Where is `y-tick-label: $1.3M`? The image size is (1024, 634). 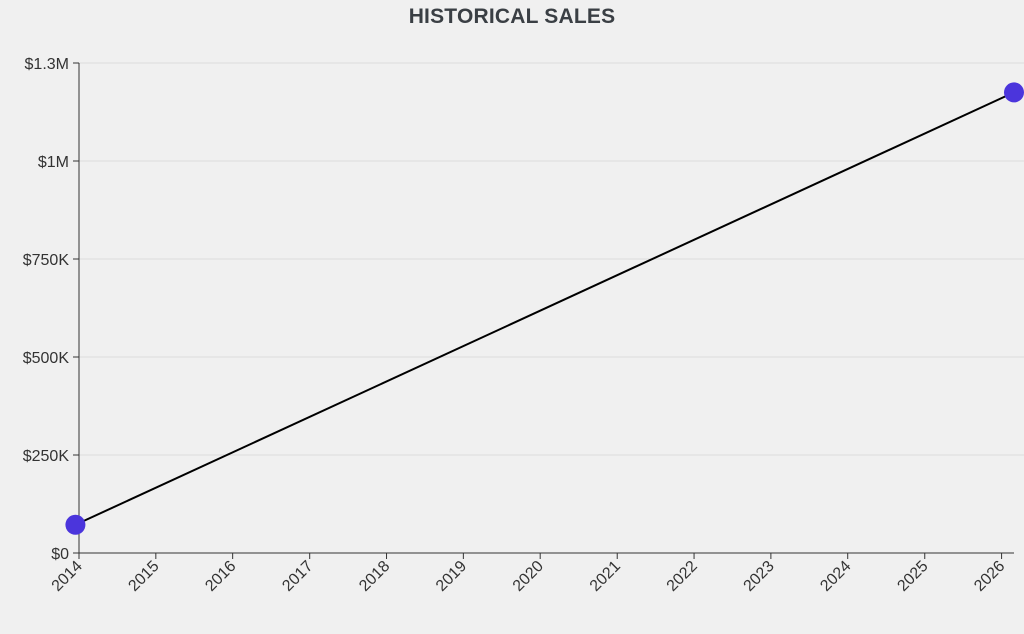 y-tick-label: $1.3M is located at coordinates (47, 64).